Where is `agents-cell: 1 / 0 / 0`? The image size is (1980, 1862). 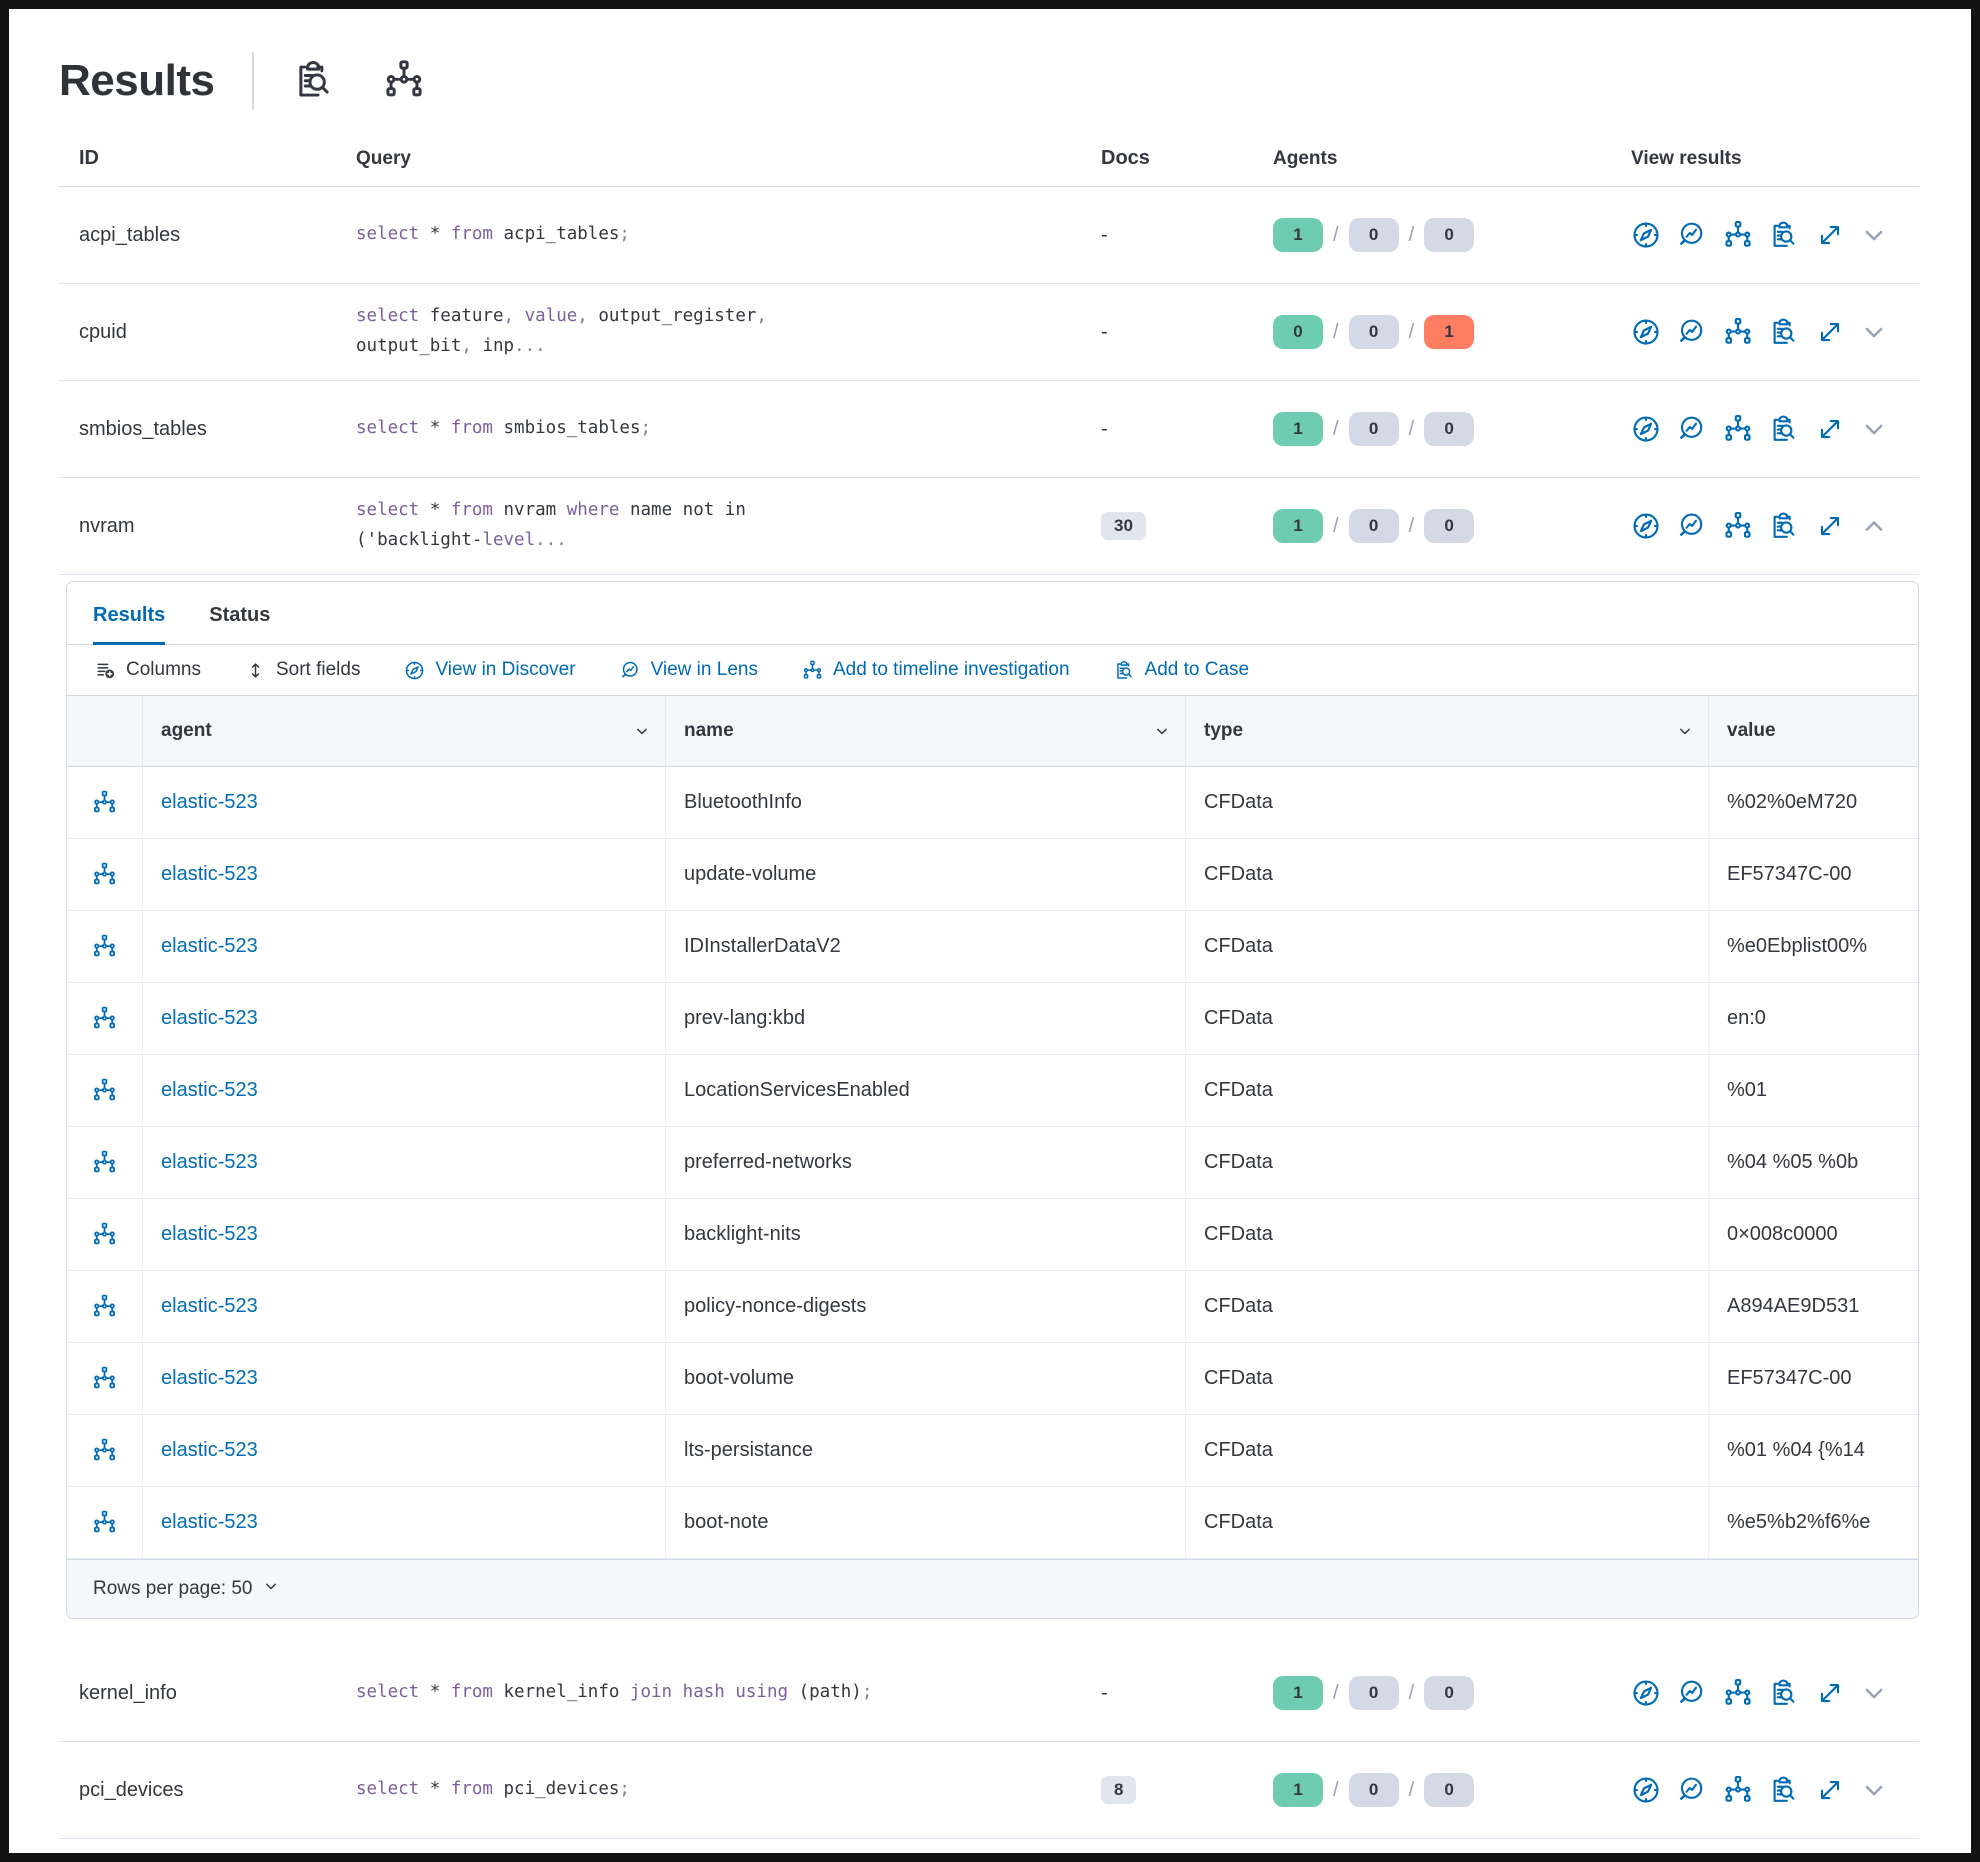 agents-cell: 1 / 0 / 0 is located at coordinates (1411, 526).